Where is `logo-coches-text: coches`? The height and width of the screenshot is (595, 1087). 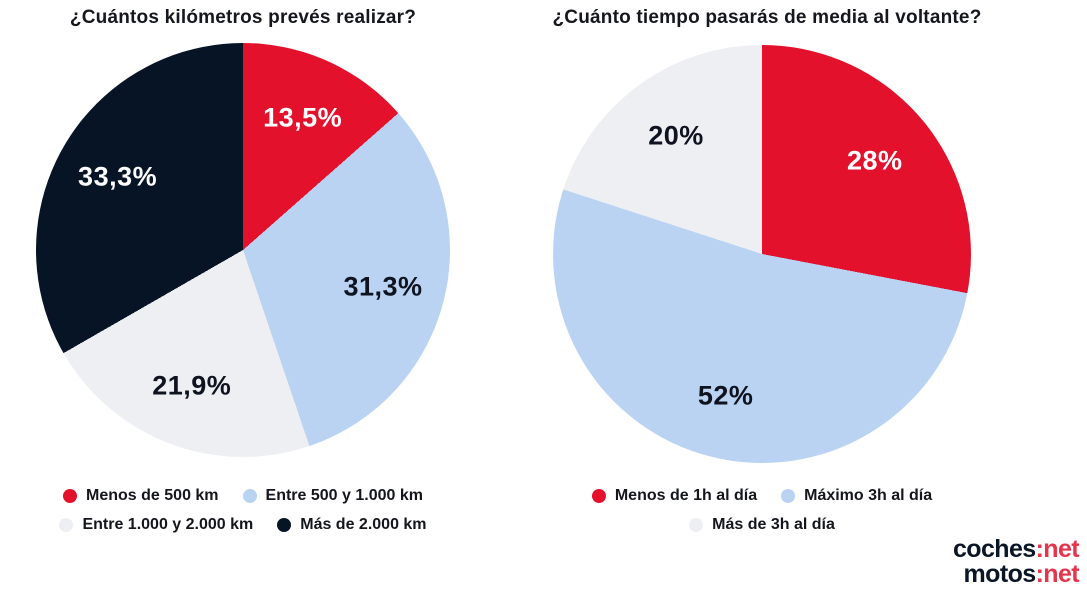
logo-coches-text: coches is located at coordinates (994, 549).